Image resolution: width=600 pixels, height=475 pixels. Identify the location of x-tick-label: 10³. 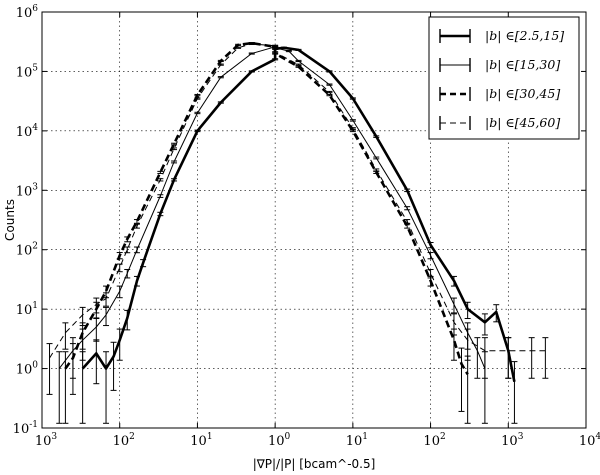
(512, 440).